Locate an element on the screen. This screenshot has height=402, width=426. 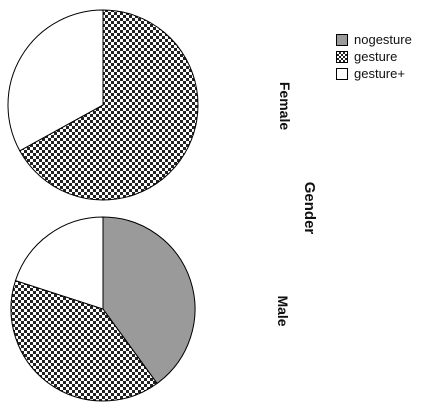
legend-label-nogesture: nogesture is located at coordinates (383, 39).